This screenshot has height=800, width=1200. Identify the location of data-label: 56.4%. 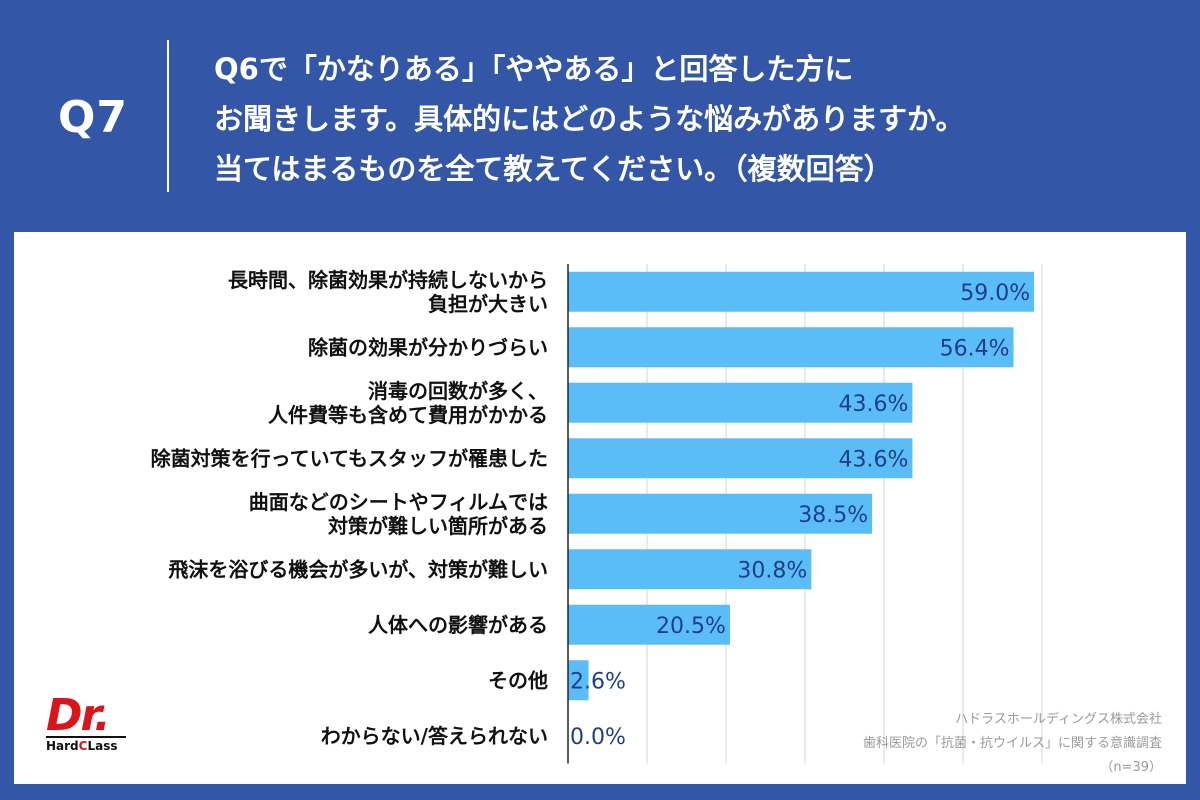
(975, 348).